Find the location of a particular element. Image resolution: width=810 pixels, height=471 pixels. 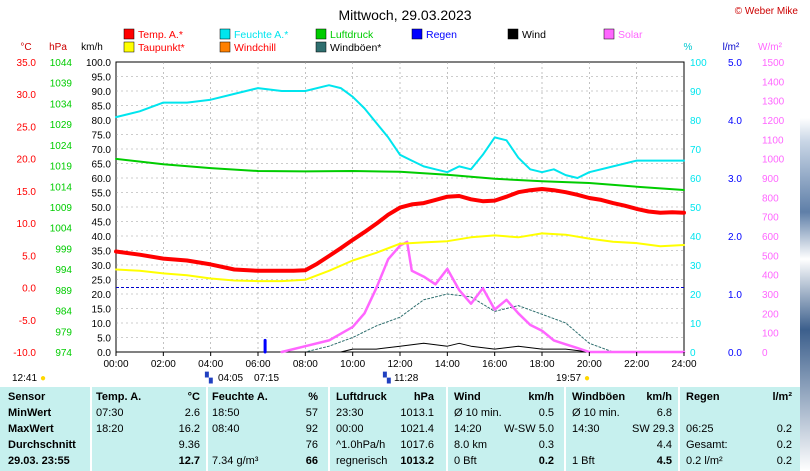

solar-axis-tick-label: 1000 is located at coordinates (773, 160).